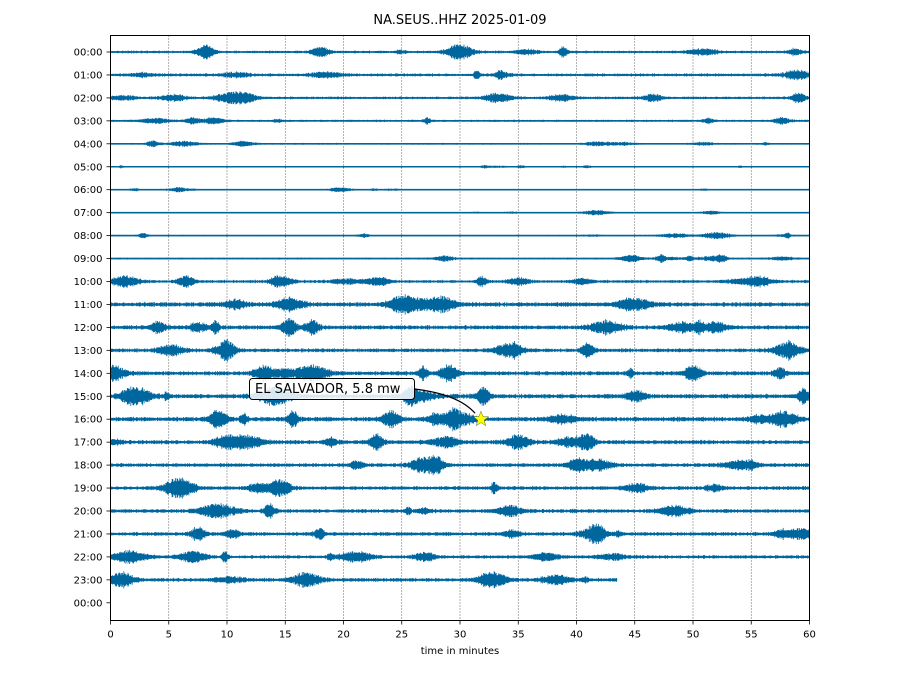 Image resolution: width=919 pixels, height=690 pixels. What do you see at coordinates (88, 466) in the screenshot?
I see `y-tick-label: 18:00` at bounding box center [88, 466].